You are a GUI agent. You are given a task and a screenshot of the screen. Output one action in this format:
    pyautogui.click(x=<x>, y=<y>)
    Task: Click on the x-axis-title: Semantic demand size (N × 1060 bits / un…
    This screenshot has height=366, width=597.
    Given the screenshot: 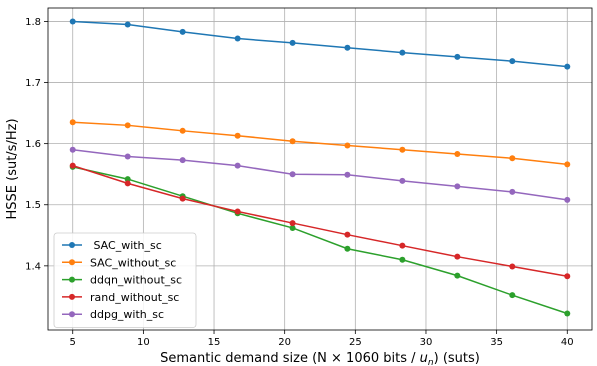 What is the action you would take?
    pyautogui.click(x=320, y=358)
    